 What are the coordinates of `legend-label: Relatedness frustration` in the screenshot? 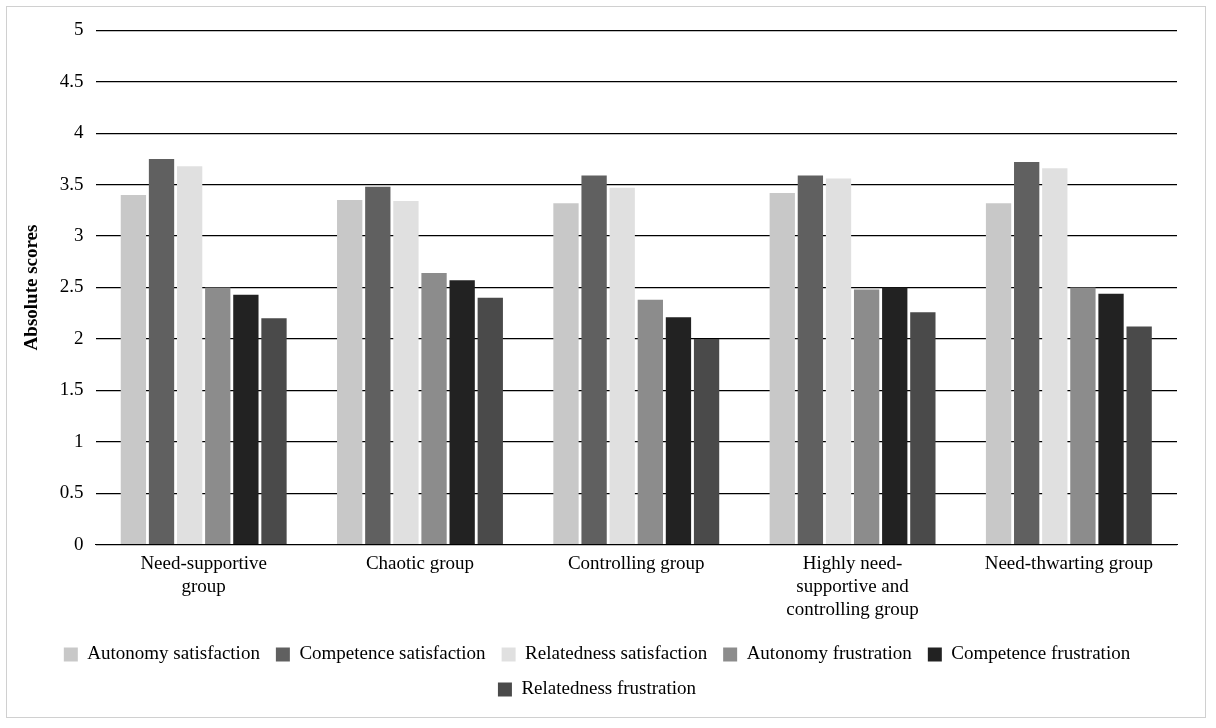 It's located at (609, 688).